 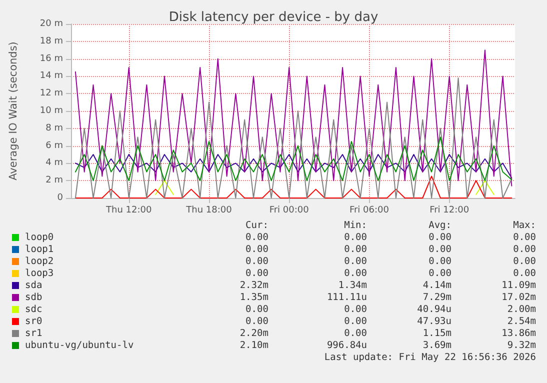 I want to click on x-tick-label: Thu 18:00, so click(x=208, y=211).